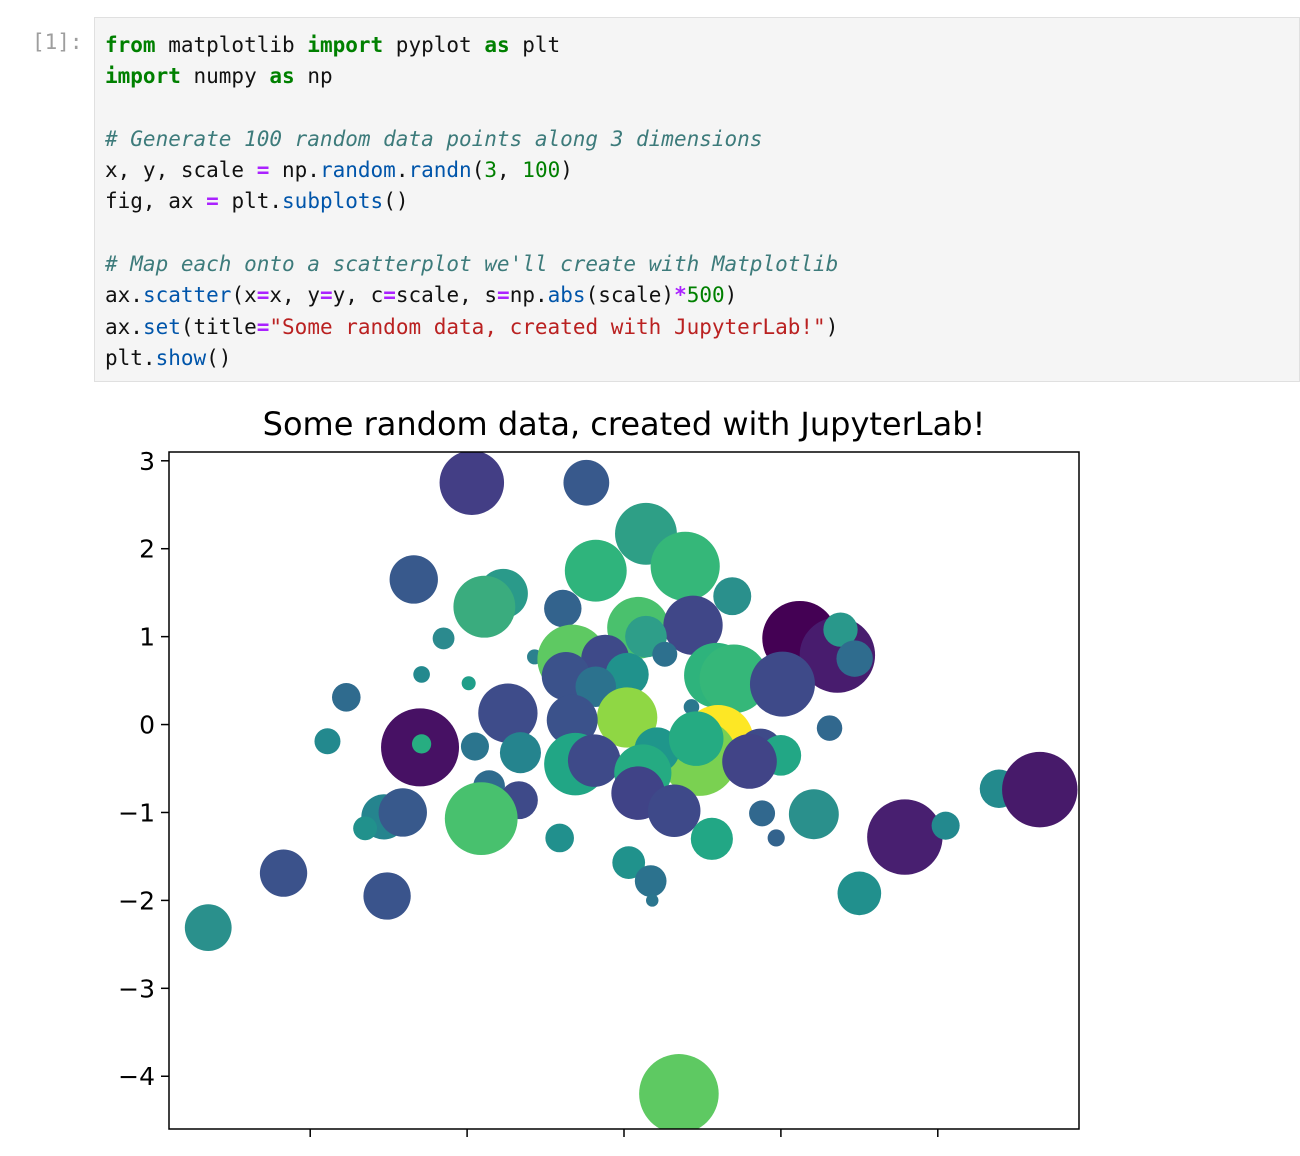 This screenshot has height=1156, width=1300. Describe the element at coordinates (535, 45) in the screenshot. I see `code-token: plt` at that location.